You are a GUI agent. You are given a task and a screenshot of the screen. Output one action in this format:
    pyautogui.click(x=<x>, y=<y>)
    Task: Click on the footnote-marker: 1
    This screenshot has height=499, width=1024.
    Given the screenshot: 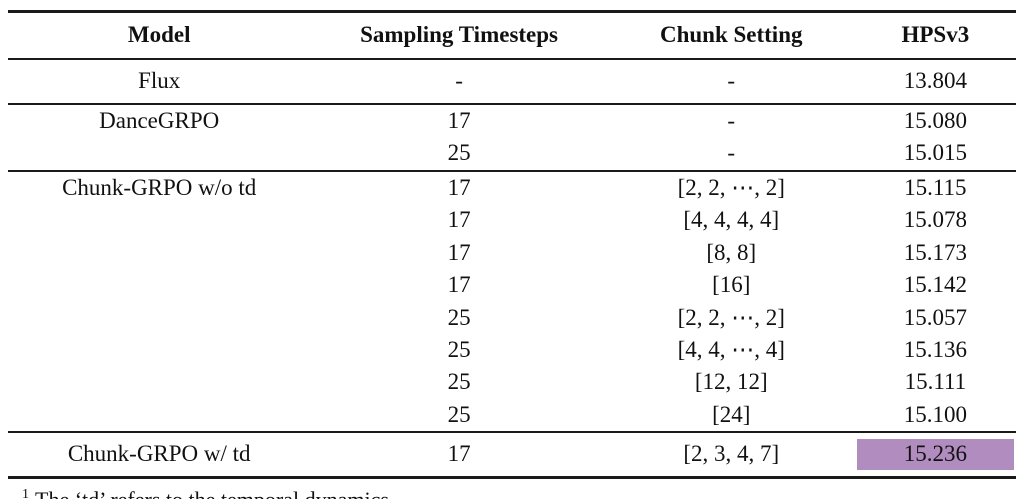 What is the action you would take?
    pyautogui.click(x=25, y=493)
    